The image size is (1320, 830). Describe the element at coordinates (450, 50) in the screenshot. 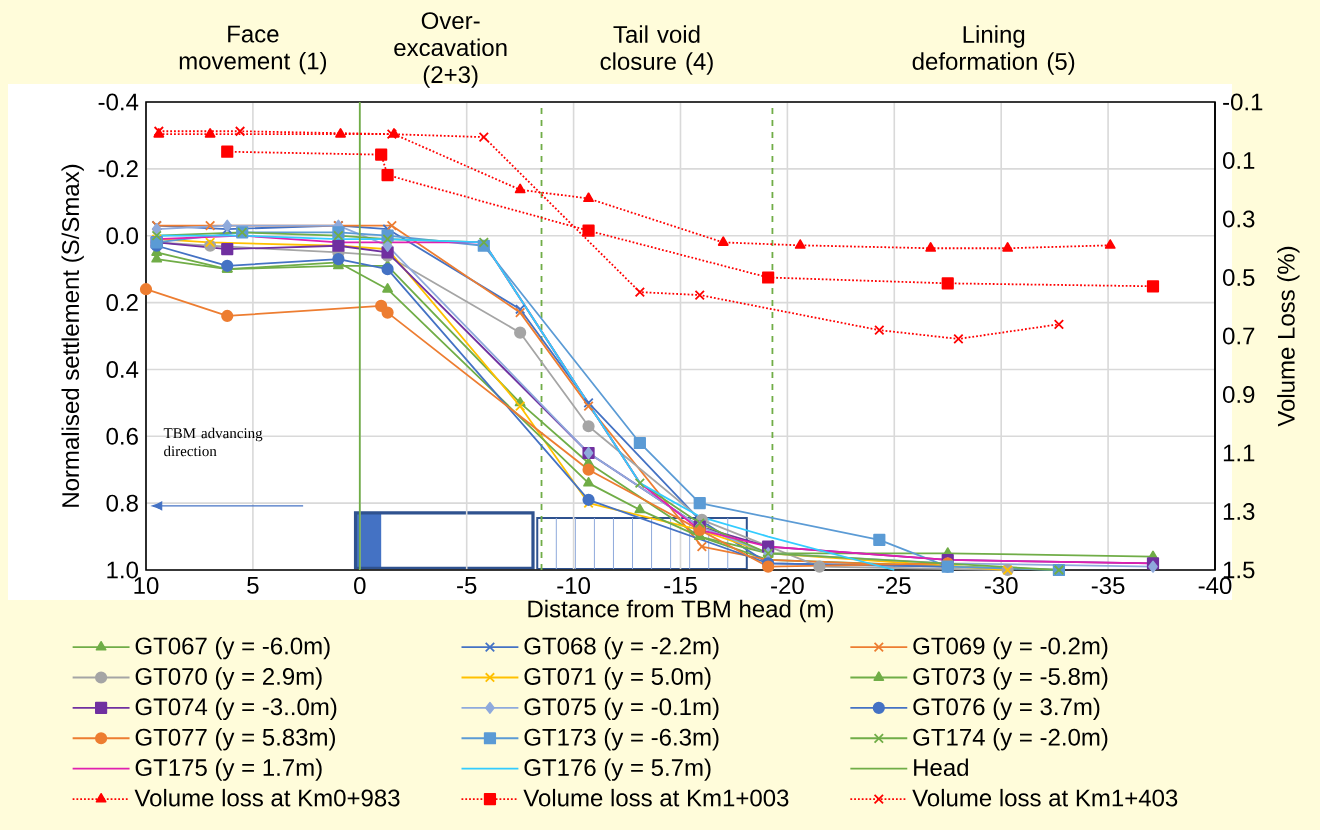

I see `text: Over-excavation (2+3)` at that location.